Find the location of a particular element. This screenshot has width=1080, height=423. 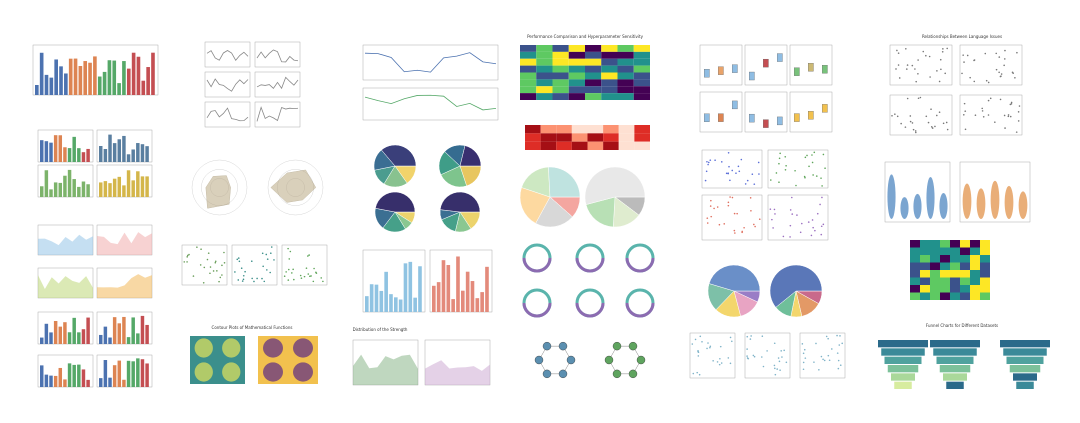

line is located at coordinates (227, 56).